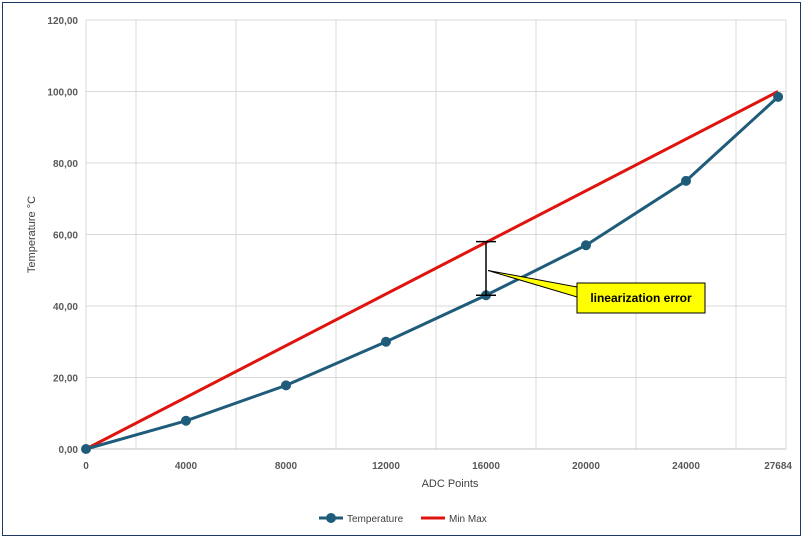 This screenshot has width=805, height=540. What do you see at coordinates (65, 379) in the screenshot?
I see `y-tick-label: 20,00` at bounding box center [65, 379].